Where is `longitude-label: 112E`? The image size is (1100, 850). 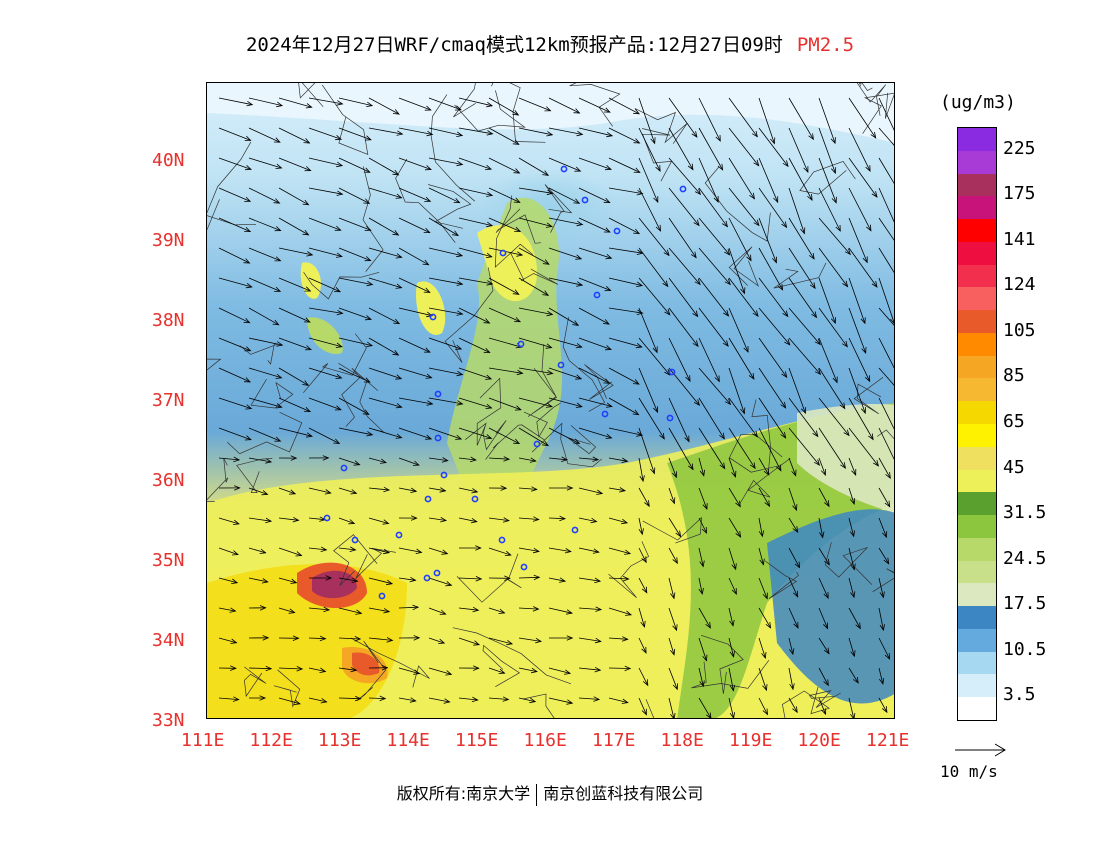 longitude-label: 112E is located at coordinates (271, 740).